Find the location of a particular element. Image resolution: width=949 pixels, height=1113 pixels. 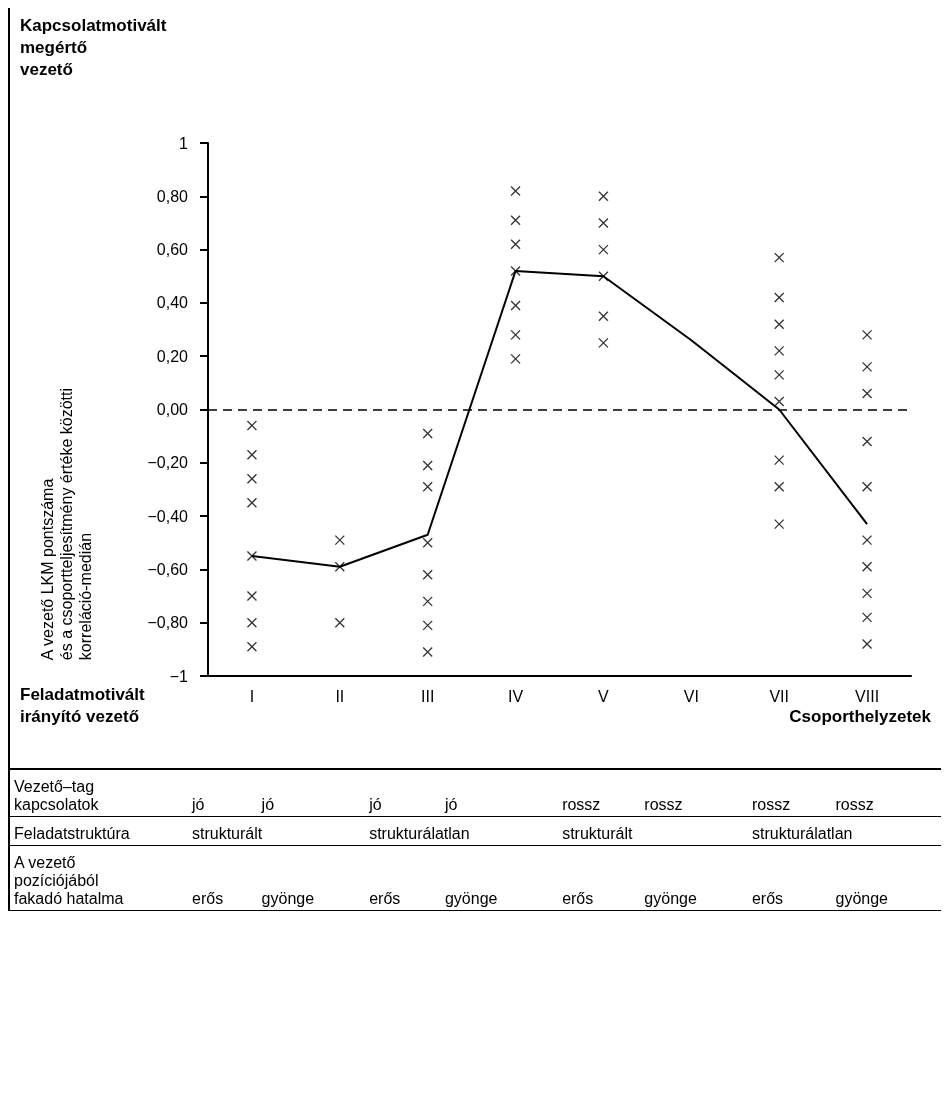

y-tick-label: −0,80 is located at coordinates (168, 623).